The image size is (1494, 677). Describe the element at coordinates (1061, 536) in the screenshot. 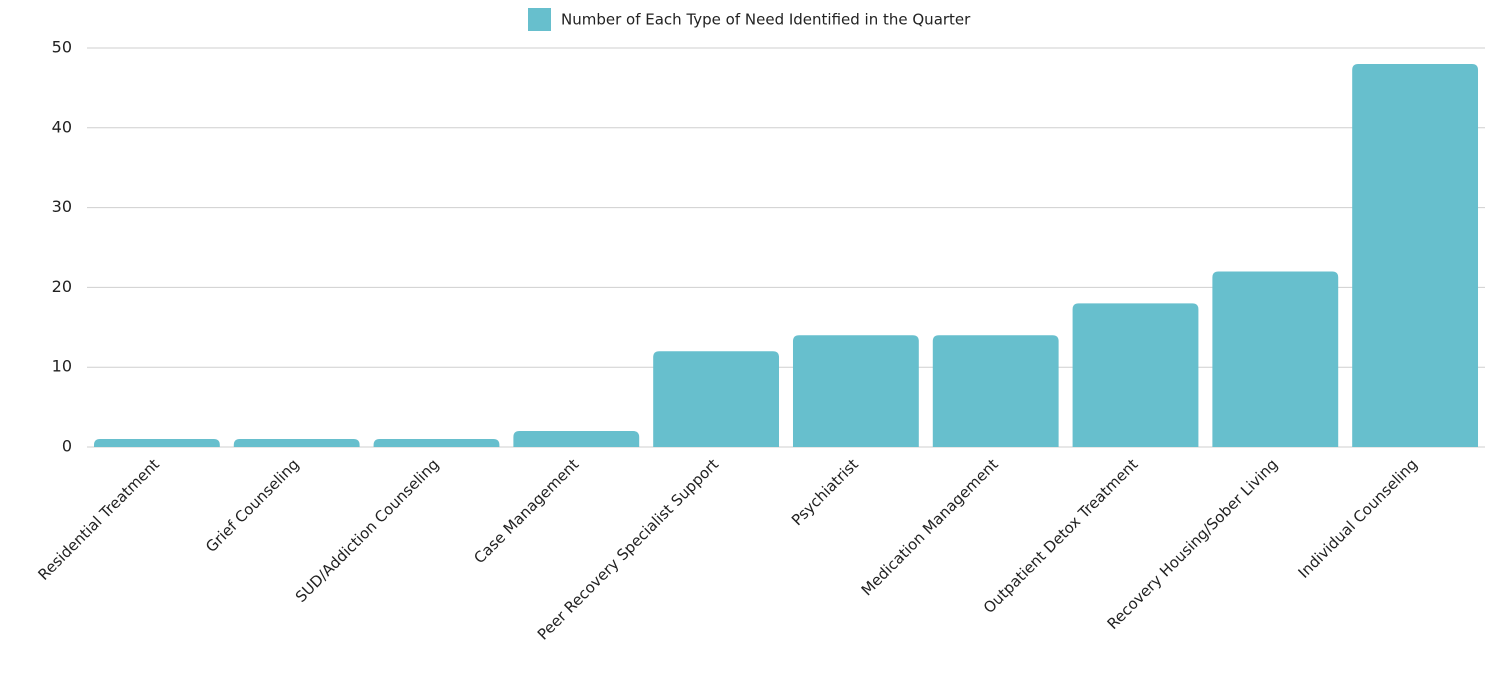

I see `x-tick-label: Outpatient Detox Treatment` at that location.